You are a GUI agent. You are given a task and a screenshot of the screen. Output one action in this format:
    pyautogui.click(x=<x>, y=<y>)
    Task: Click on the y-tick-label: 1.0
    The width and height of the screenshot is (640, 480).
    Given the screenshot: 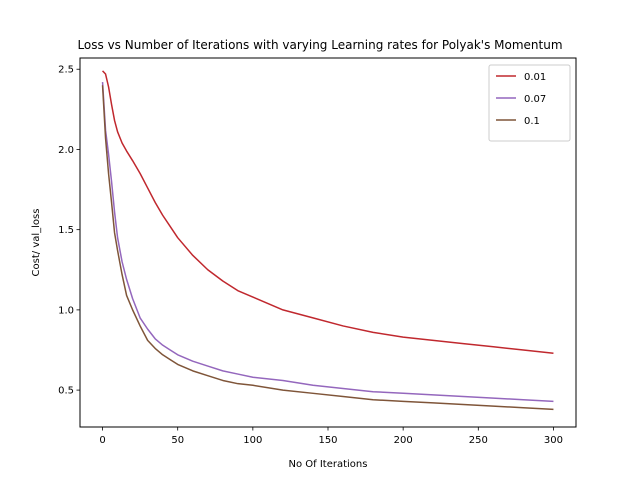 What is the action you would take?
    pyautogui.click(x=66, y=310)
    